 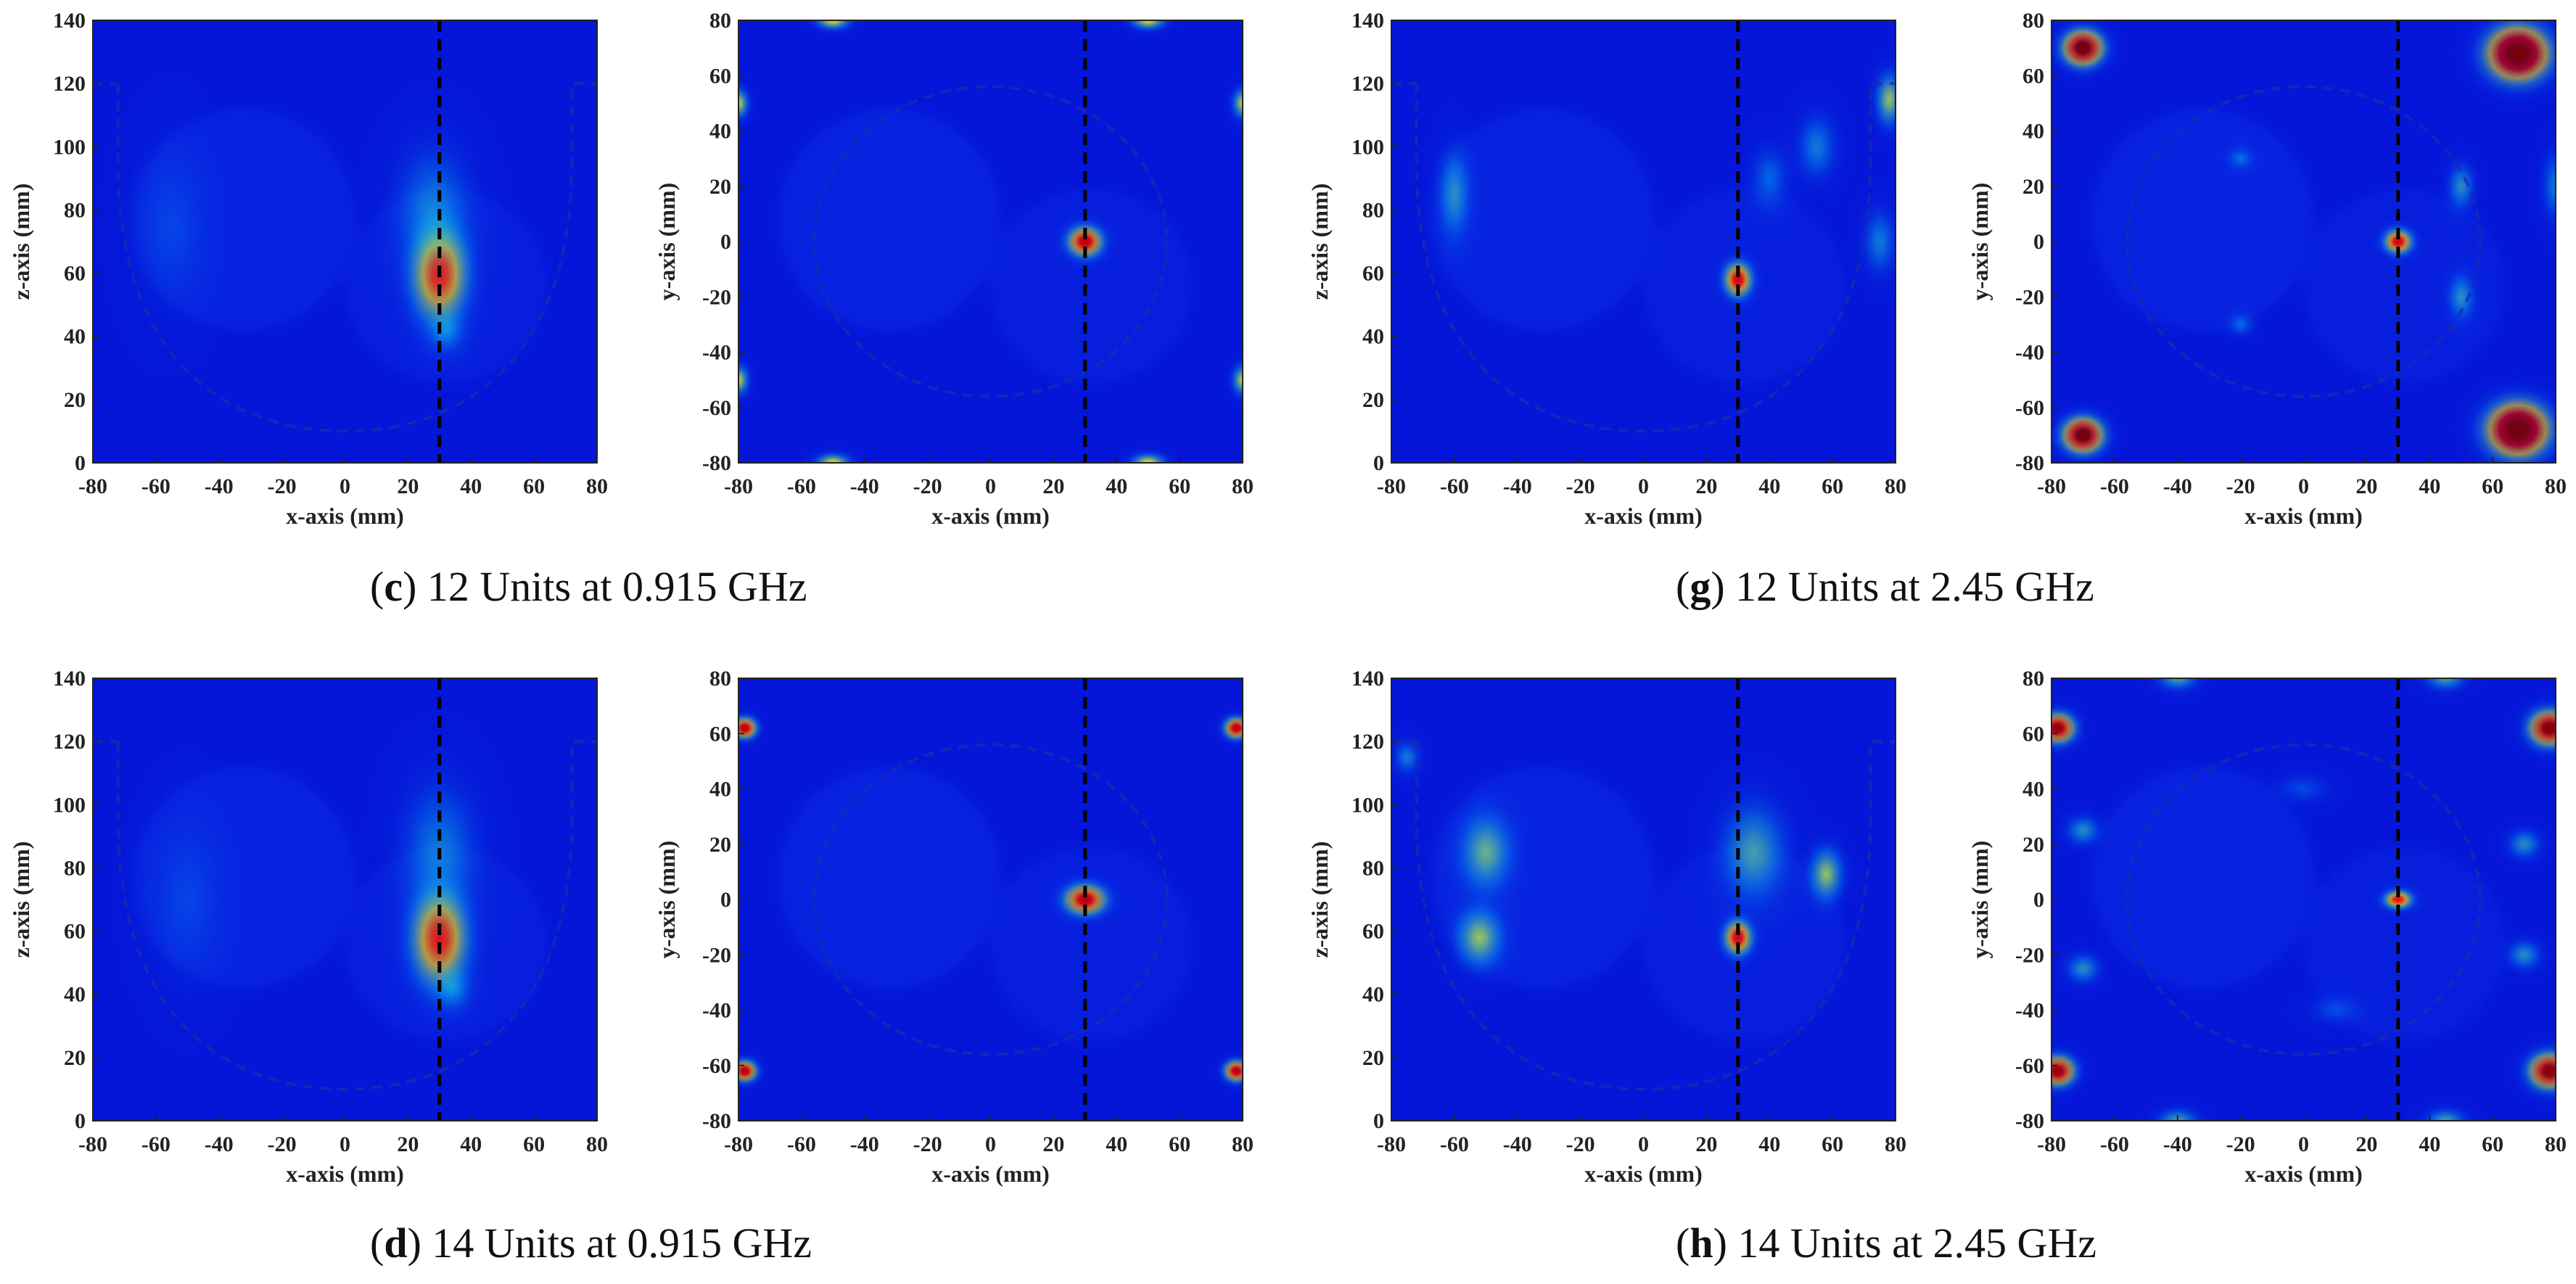 What do you see at coordinates (1885, 586) in the screenshot?
I see `caption-g: (g) 12 Units at 2.45 GHz` at bounding box center [1885, 586].